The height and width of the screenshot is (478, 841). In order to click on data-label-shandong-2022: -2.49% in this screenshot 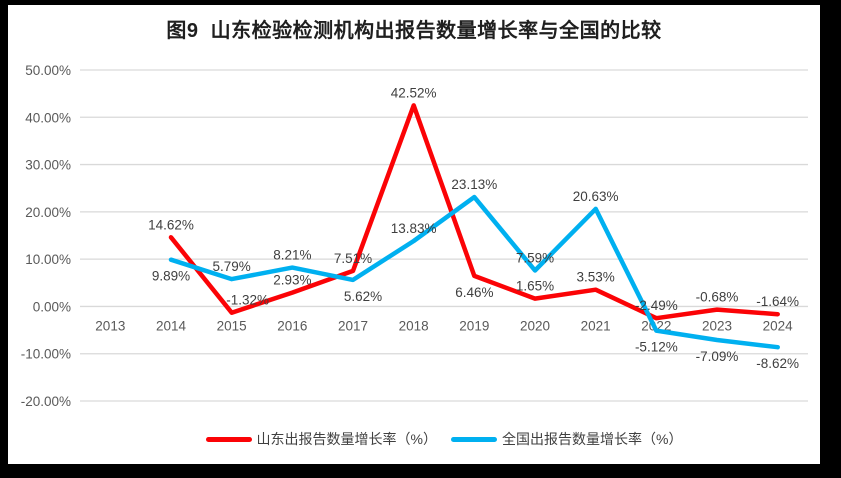, I will do `click(656, 305)`.